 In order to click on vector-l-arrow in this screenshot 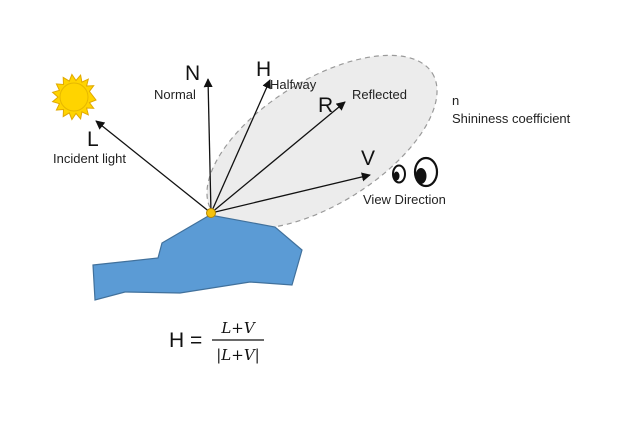, I will do `click(153, 167)`.